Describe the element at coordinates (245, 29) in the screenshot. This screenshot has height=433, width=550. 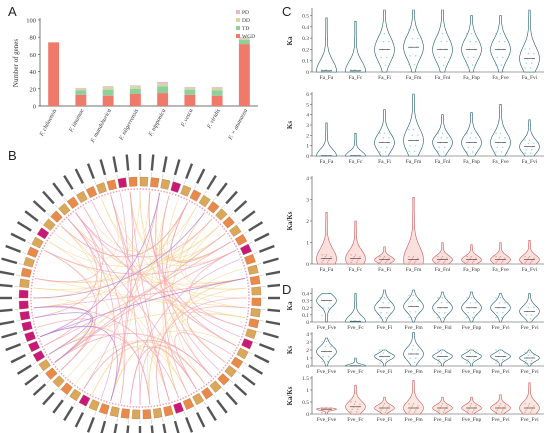
I see `legend-label: TD` at that location.